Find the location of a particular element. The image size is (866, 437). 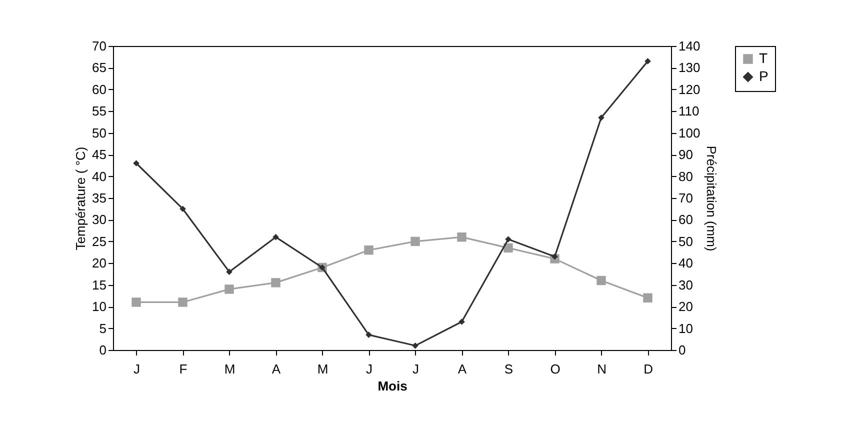

y2-tick-label: 140 is located at coordinates (689, 46).